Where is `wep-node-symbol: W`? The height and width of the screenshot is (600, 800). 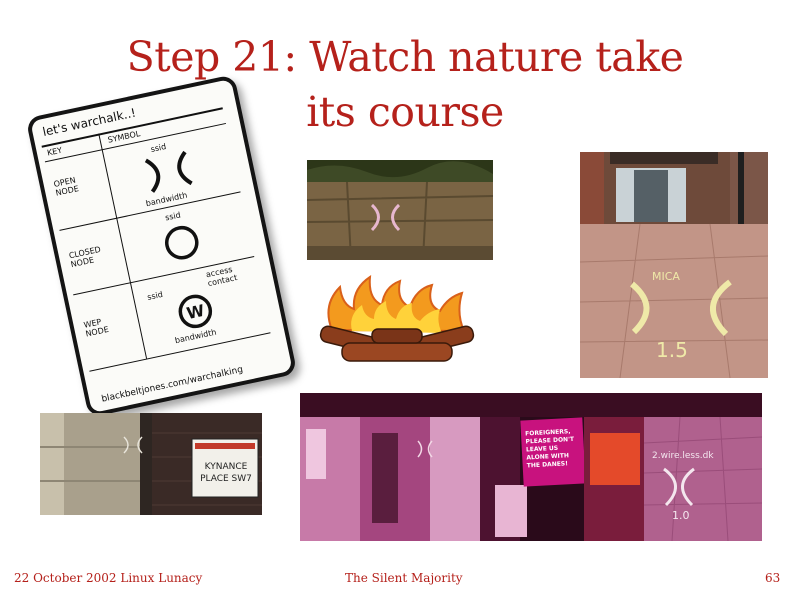 wep-node-symbol: W is located at coordinates (195, 311).